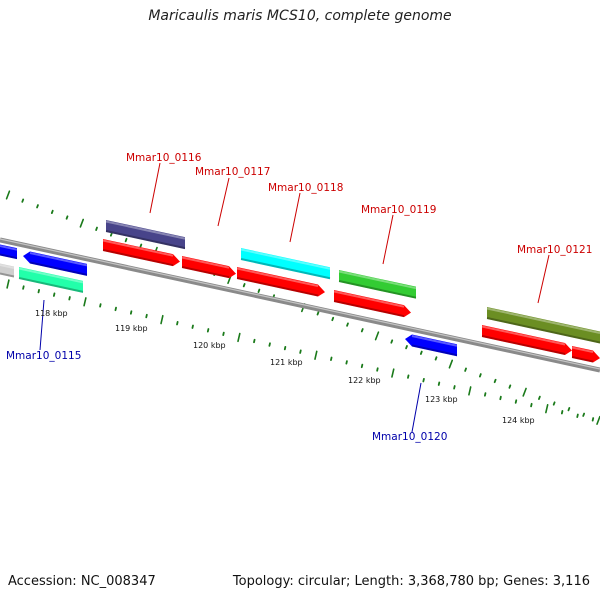 This screenshot has width=600, height=600. I want to click on gene-label-mmar10-0117: Mmar10_0117, so click(232, 172).